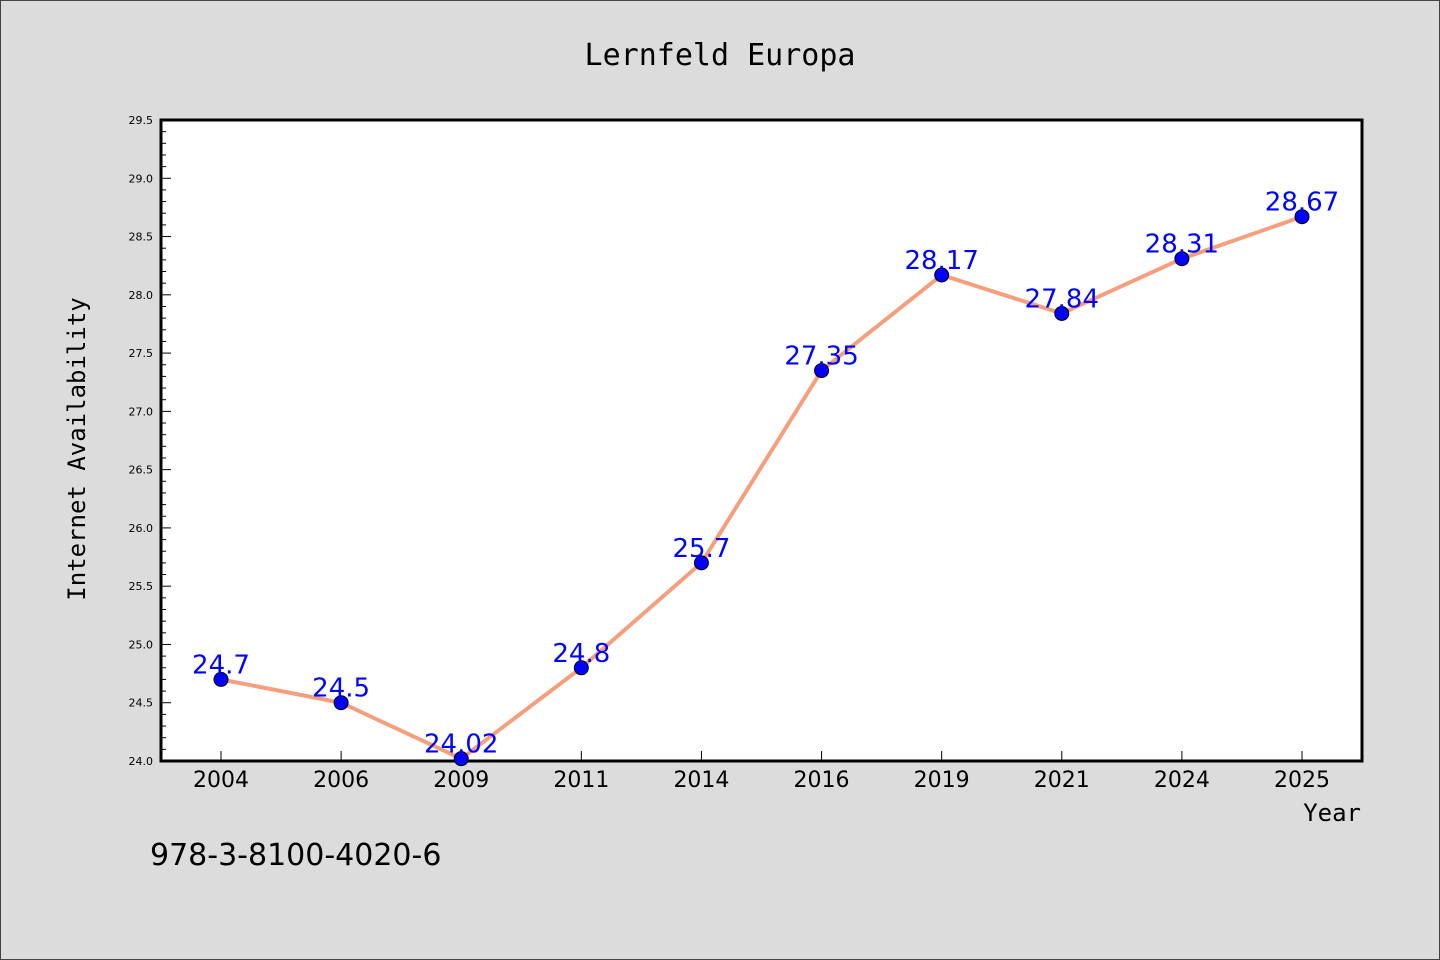 The image size is (1440, 960). I want to click on y-tick-label: 27.5, so click(141, 353).